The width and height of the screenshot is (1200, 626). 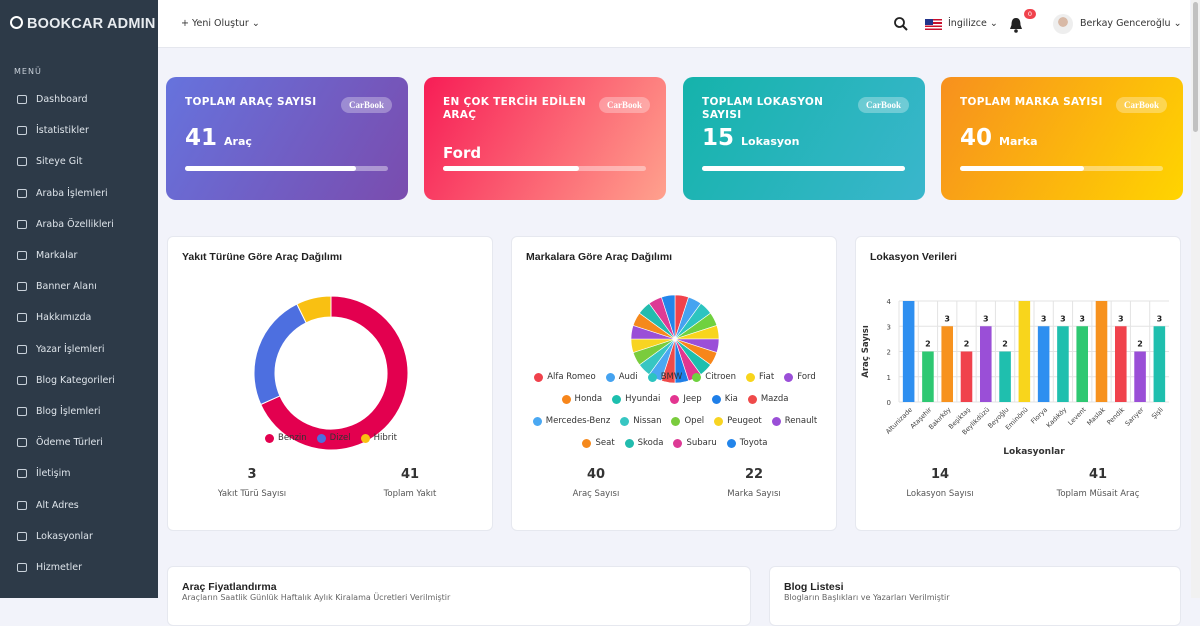 What do you see at coordinates (889, 378) in the screenshot?
I see `y-tick-label: 1` at bounding box center [889, 378].